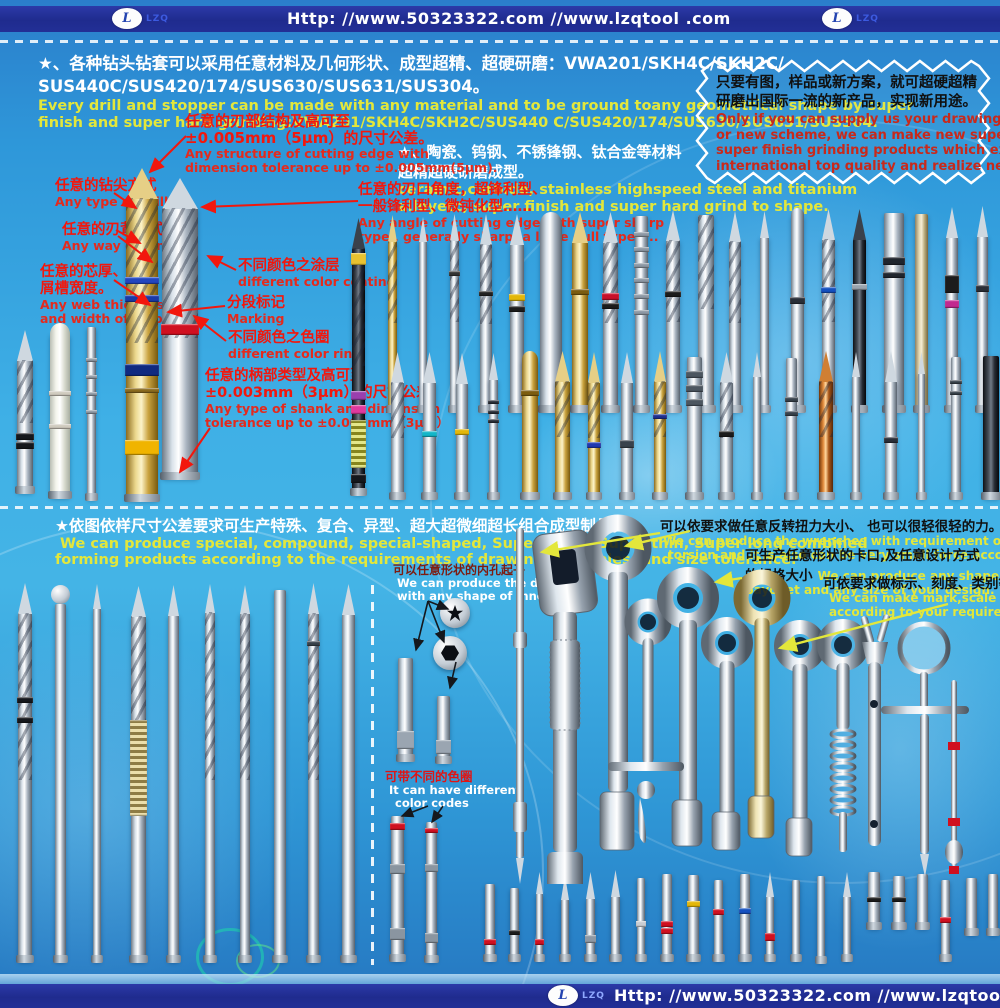 The image size is (1000, 1008). Describe the element at coordinates (264, 86) in the screenshot. I see `intro-cn-2: SUS440C/SUS420/174/SUS630/SUS631/SUS304。` at that location.